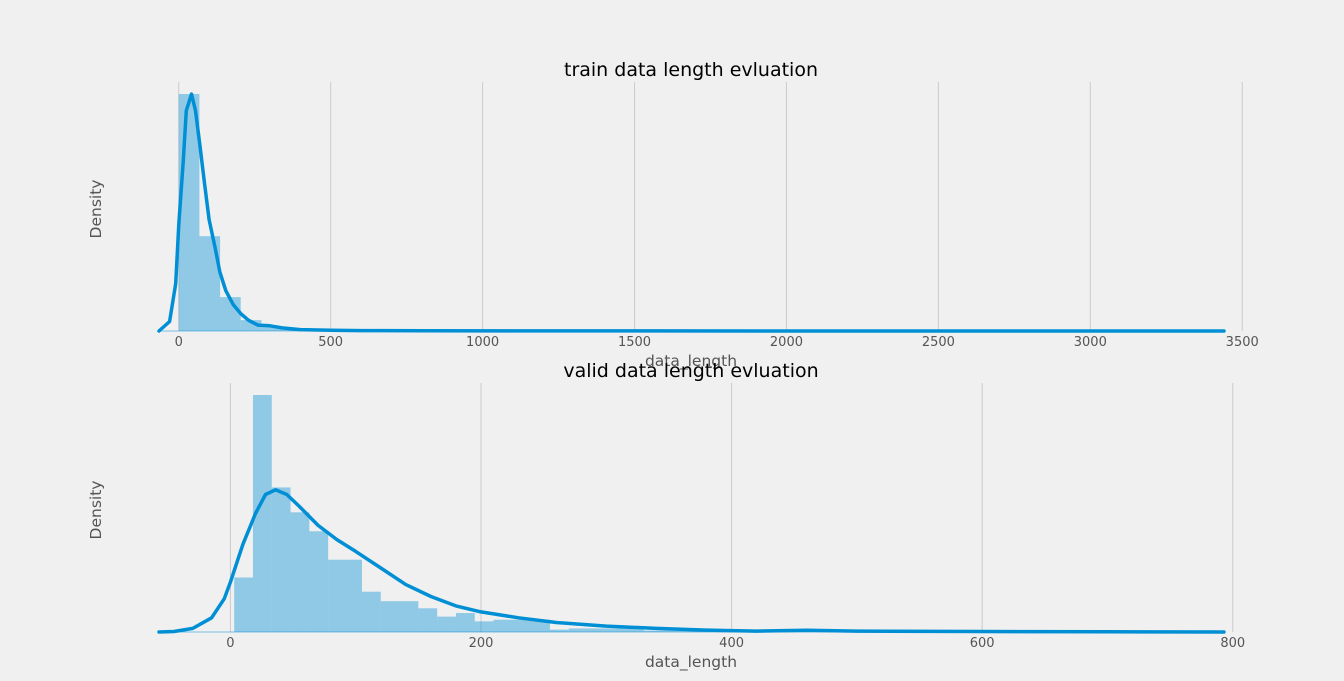  Describe the element at coordinates (982, 643) in the screenshot. I see `valid-x-tick-label: 600` at that location.